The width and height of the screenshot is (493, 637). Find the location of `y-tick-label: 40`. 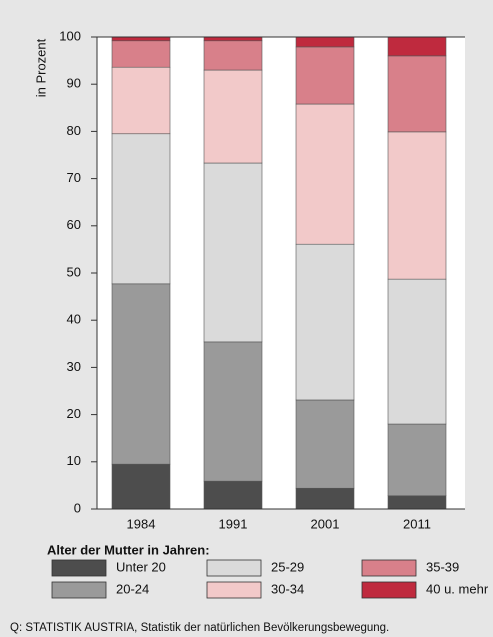

y-tick-label: 40 is located at coordinates (74, 319).